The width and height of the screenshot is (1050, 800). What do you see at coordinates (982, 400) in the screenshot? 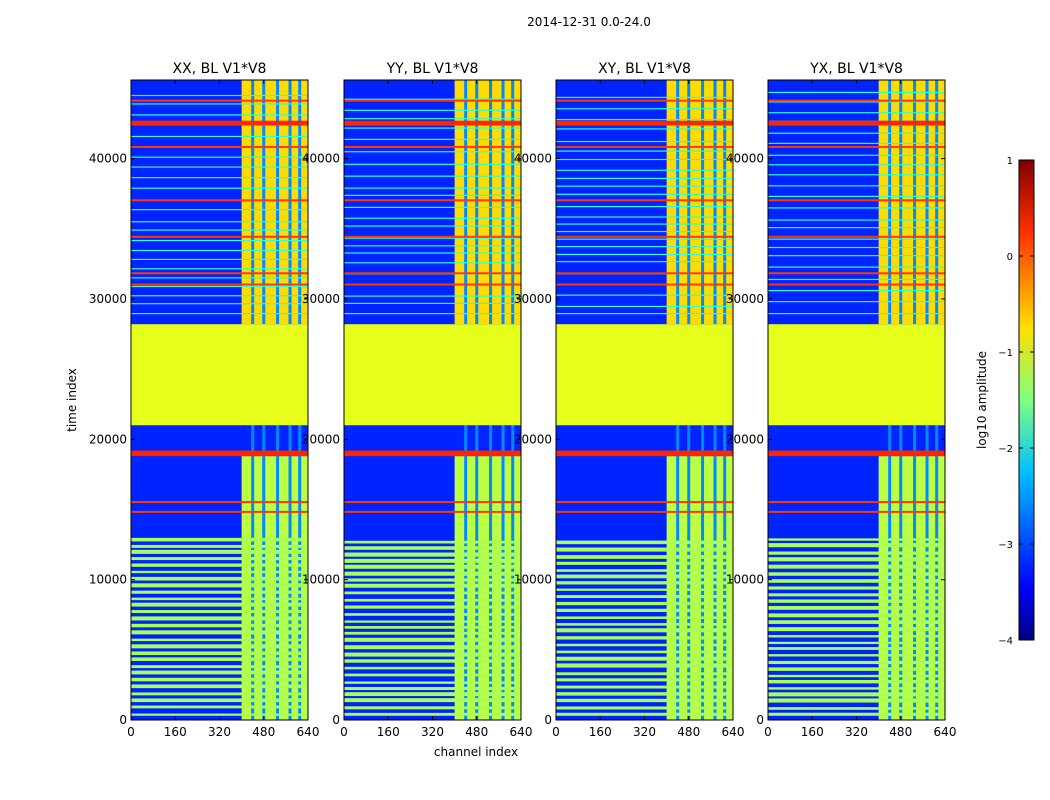
I see `colorbar-label: log10 amplitude` at bounding box center [982, 400].